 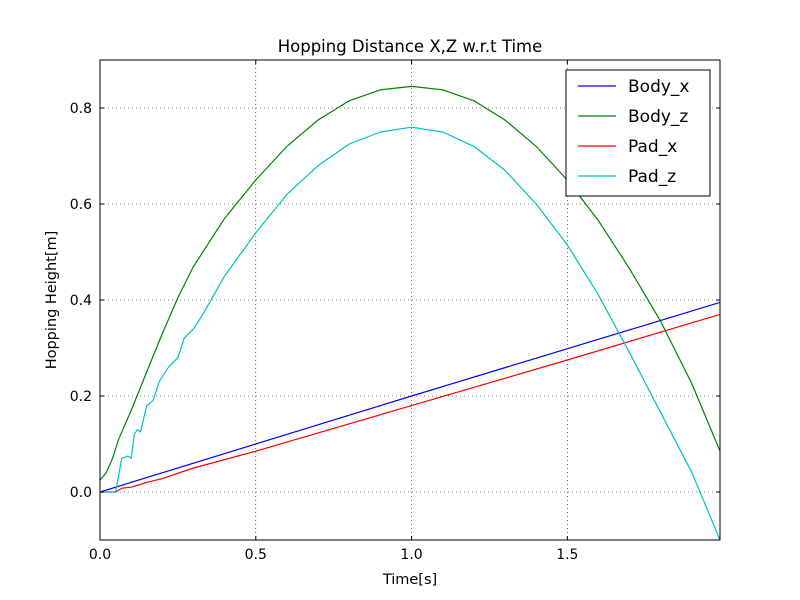 I want to click on legend-box, so click(x=638, y=133).